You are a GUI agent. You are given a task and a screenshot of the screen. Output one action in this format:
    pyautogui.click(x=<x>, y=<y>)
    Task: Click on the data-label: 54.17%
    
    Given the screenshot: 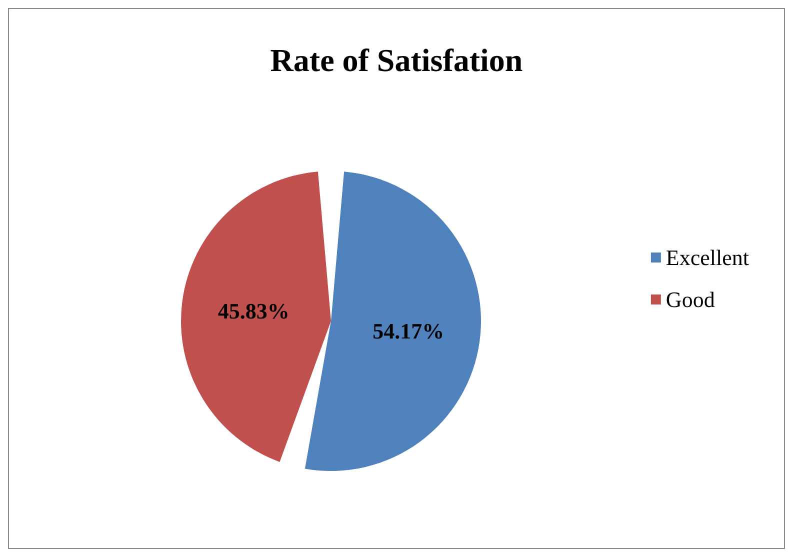 What is the action you would take?
    pyautogui.click(x=408, y=331)
    